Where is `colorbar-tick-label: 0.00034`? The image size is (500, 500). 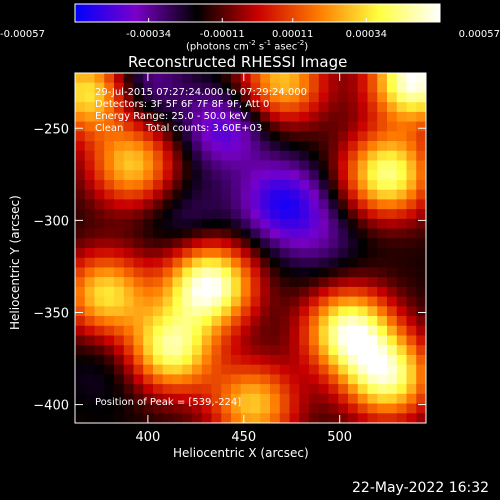
colorbar-tick-label: 0.00034 is located at coordinates (366, 34).